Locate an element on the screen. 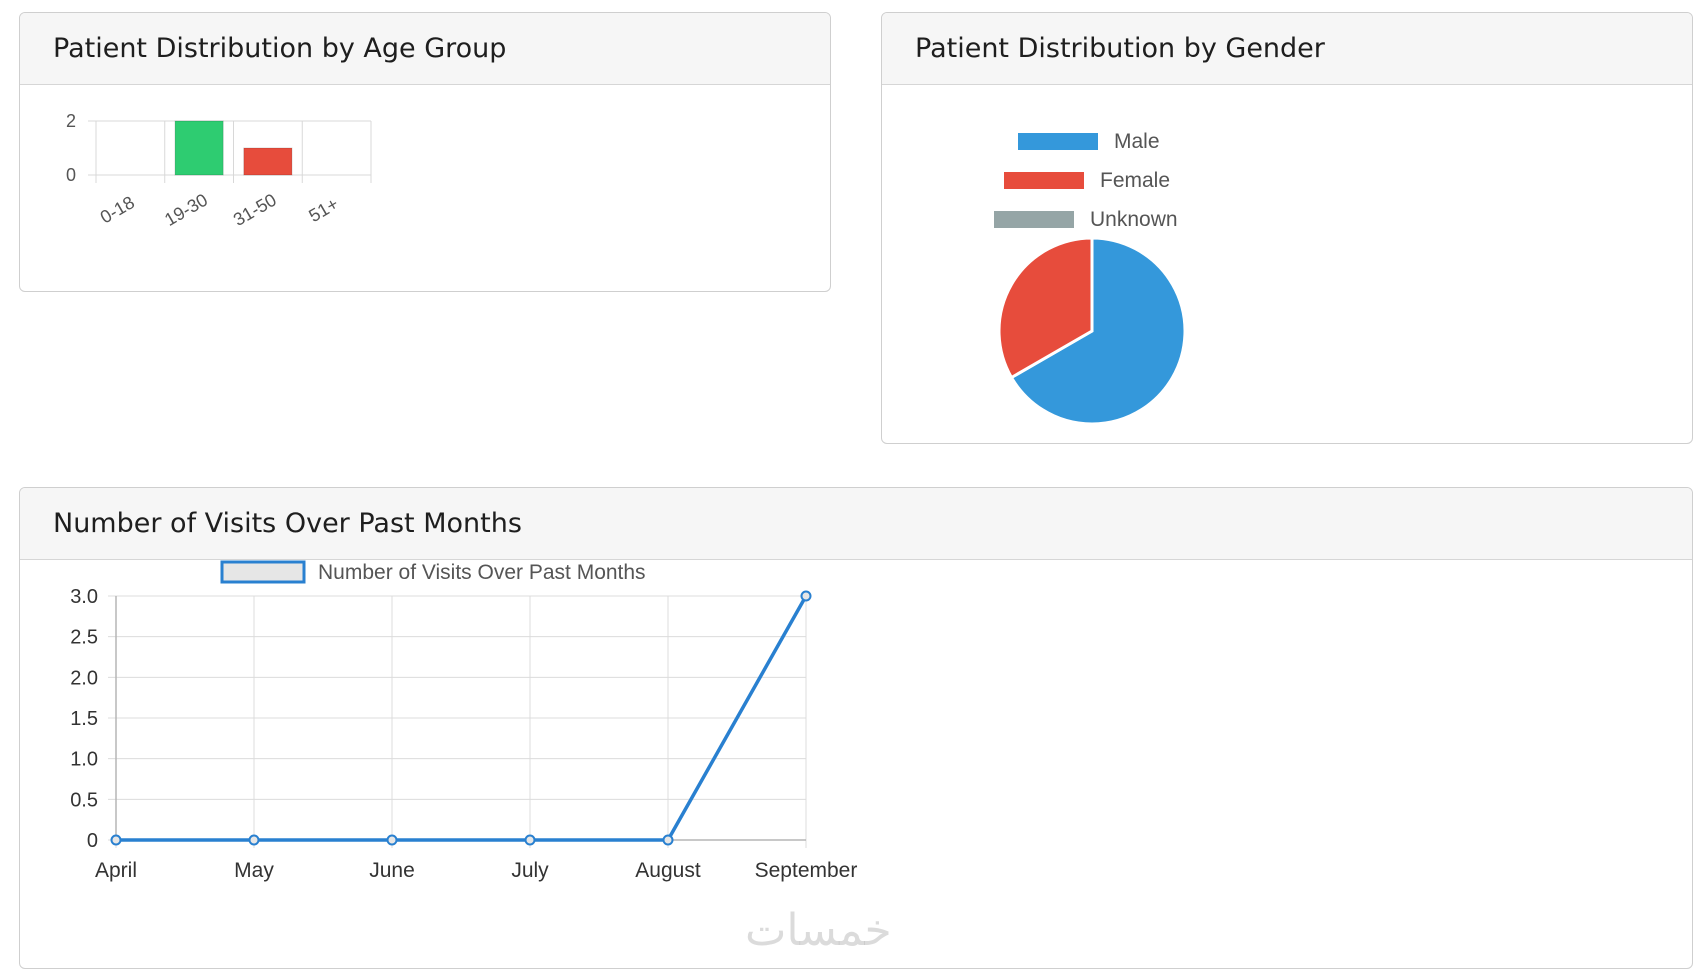 The width and height of the screenshot is (1700, 970). legend-label-female: Female is located at coordinates (1135, 180).